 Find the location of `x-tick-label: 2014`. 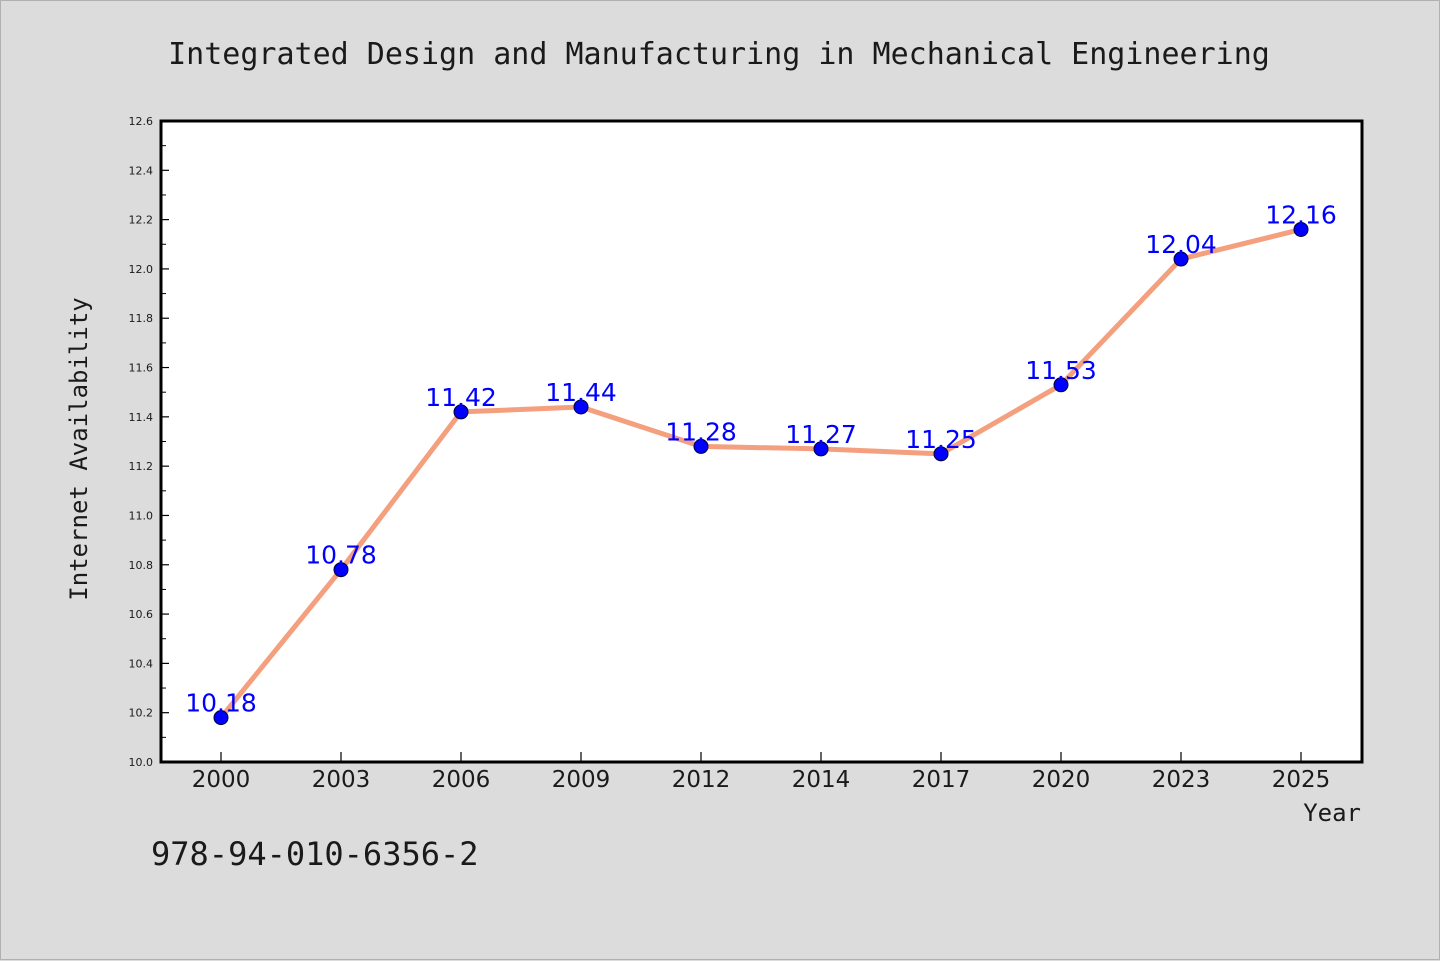

x-tick-label: 2014 is located at coordinates (821, 780).